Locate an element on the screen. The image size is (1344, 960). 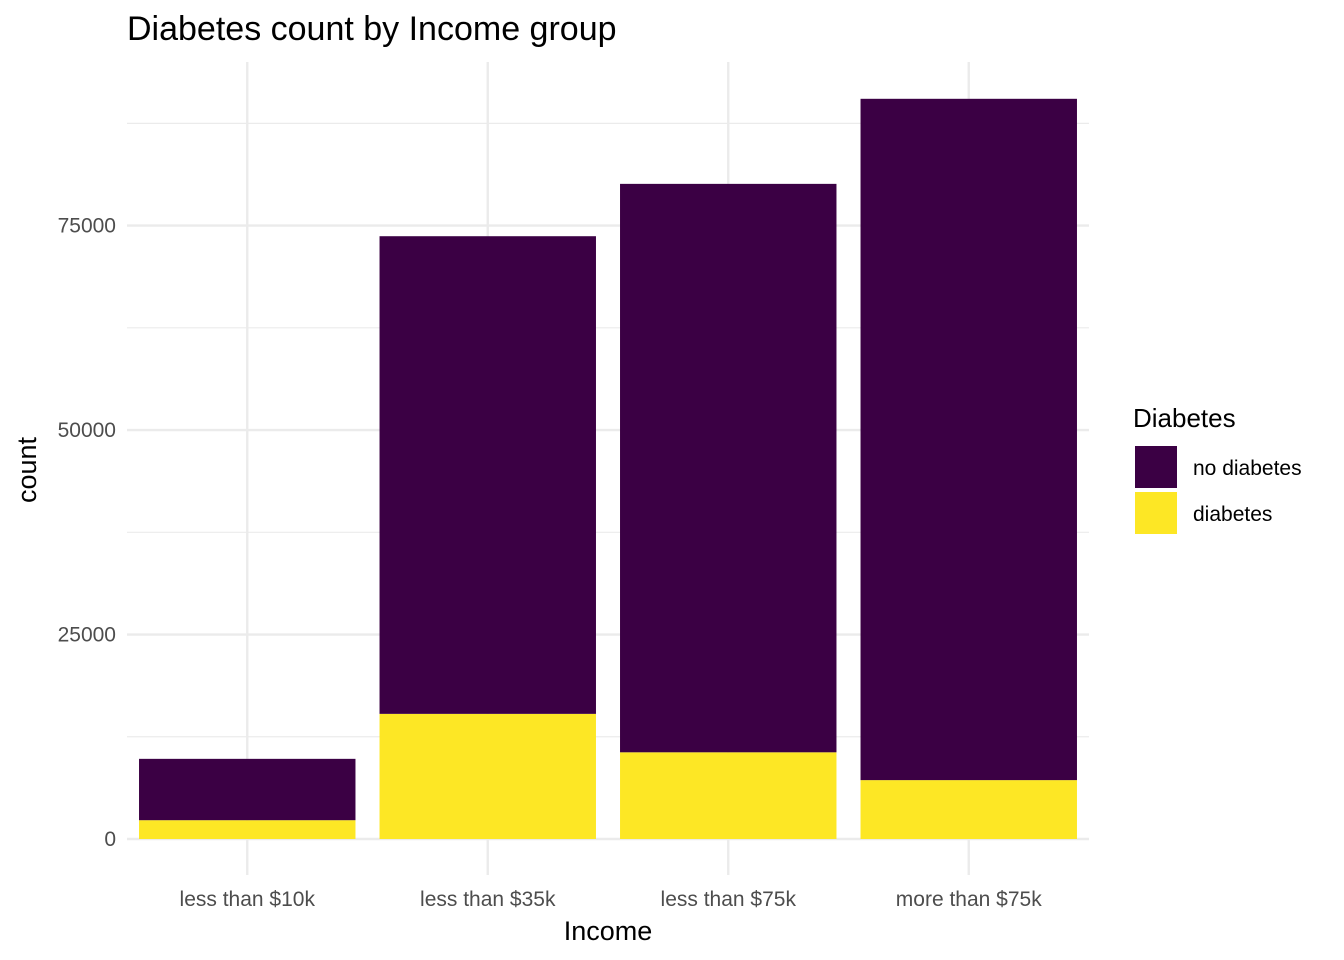
y-tick-label: 0 is located at coordinates (110, 839).